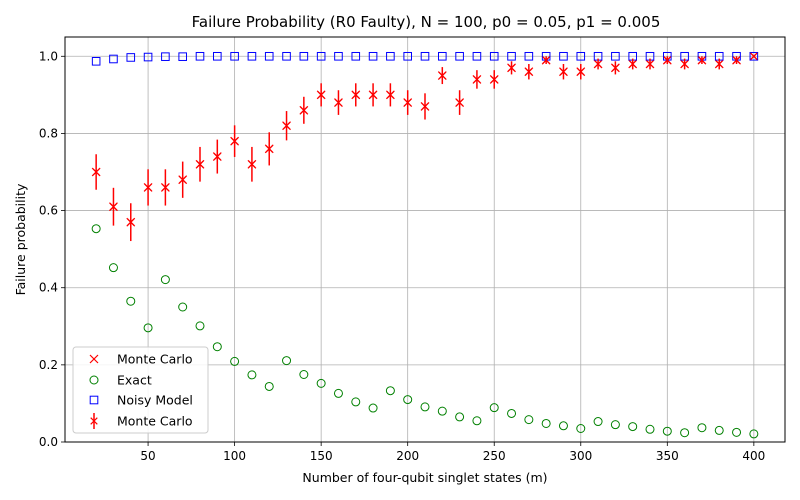  What do you see at coordinates (155, 400) in the screenshot?
I see `legend-label: Noisy Model` at bounding box center [155, 400].